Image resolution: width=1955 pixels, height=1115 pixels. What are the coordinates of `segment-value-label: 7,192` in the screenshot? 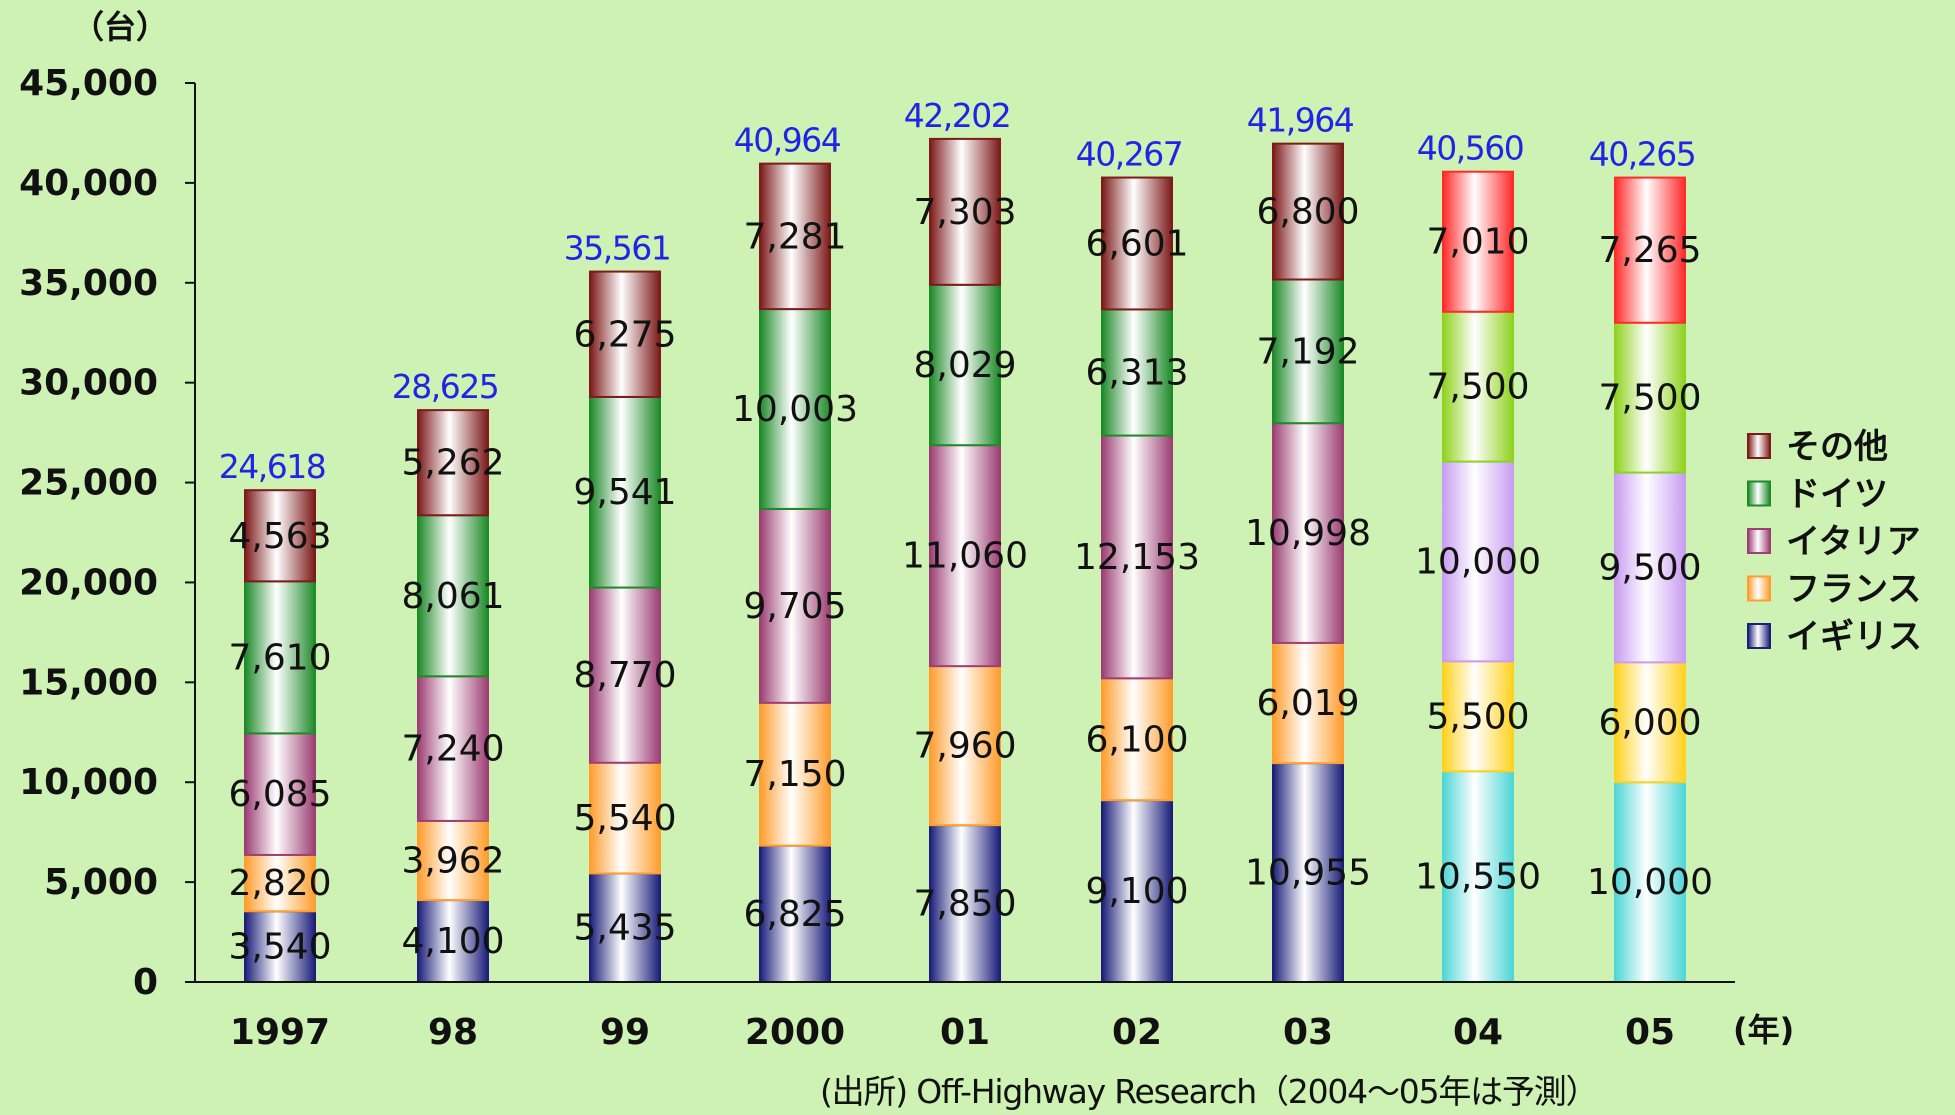 It's located at (1307, 351).